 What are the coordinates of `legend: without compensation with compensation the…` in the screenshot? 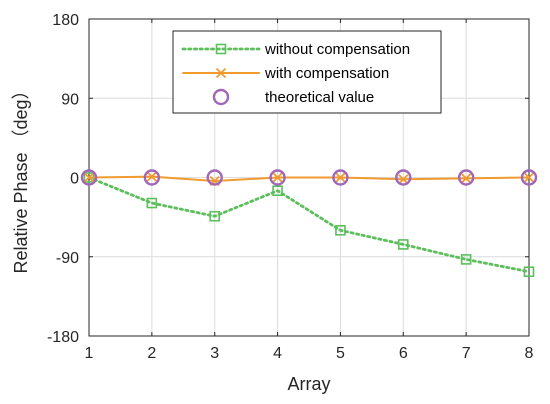 It's located at (307, 72).